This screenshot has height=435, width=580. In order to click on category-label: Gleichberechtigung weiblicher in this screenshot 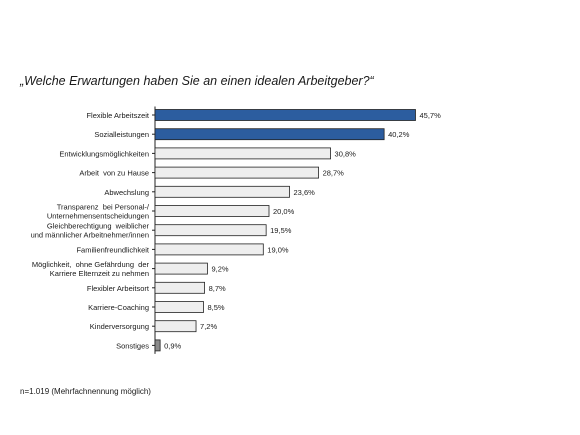, I will do `click(98, 226)`.